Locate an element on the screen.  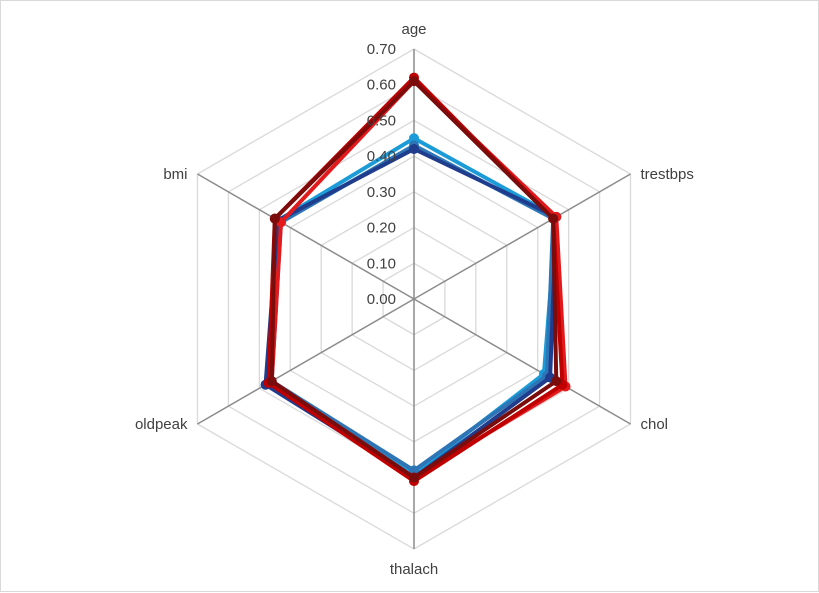
tick-label: 0.60 is located at coordinates (381, 85).